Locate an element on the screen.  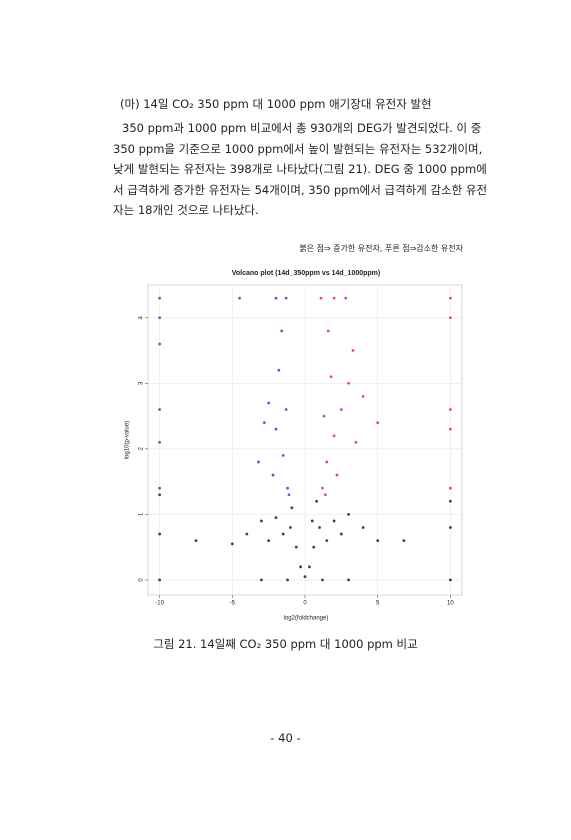
y-tick-label: 2 is located at coordinates (142, 449).